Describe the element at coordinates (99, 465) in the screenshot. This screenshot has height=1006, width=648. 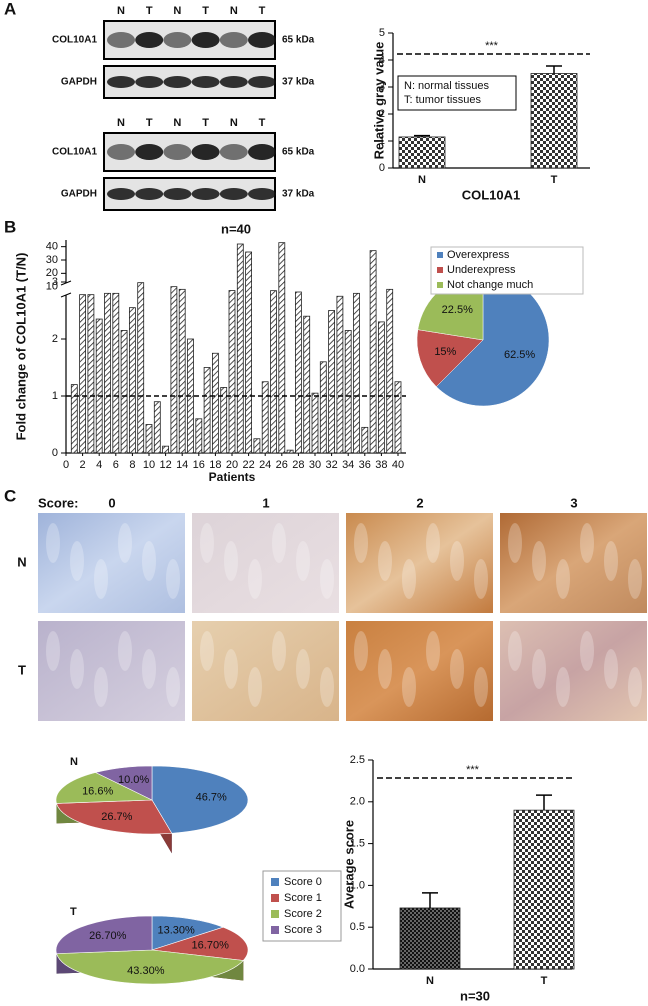
I see `x-tick-label: 4` at that location.